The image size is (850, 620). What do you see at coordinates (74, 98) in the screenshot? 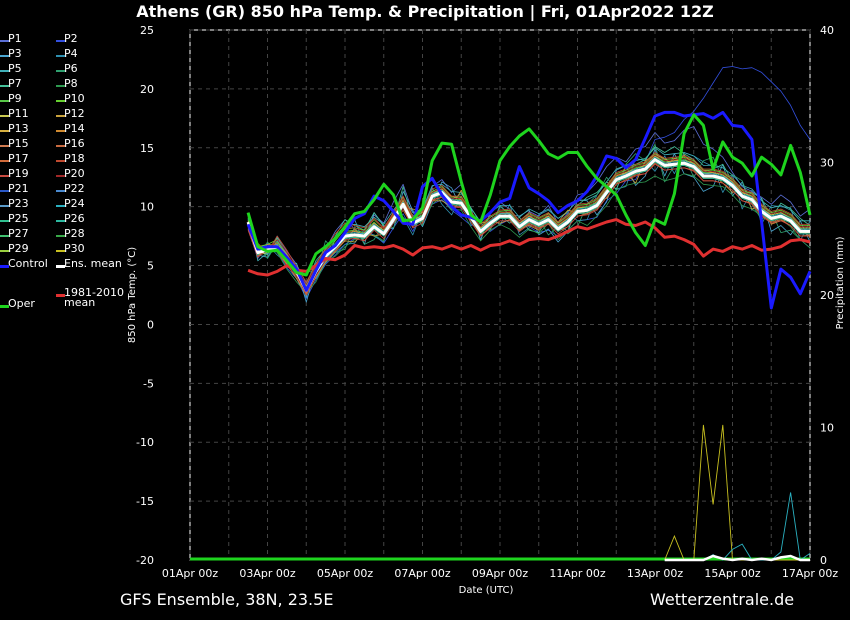
I see `legend-label: P10` at bounding box center [74, 98].